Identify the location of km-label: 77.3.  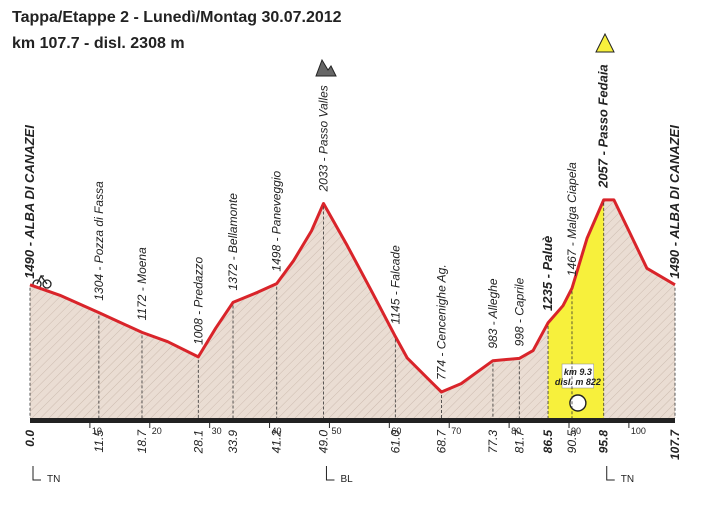
(493, 442).